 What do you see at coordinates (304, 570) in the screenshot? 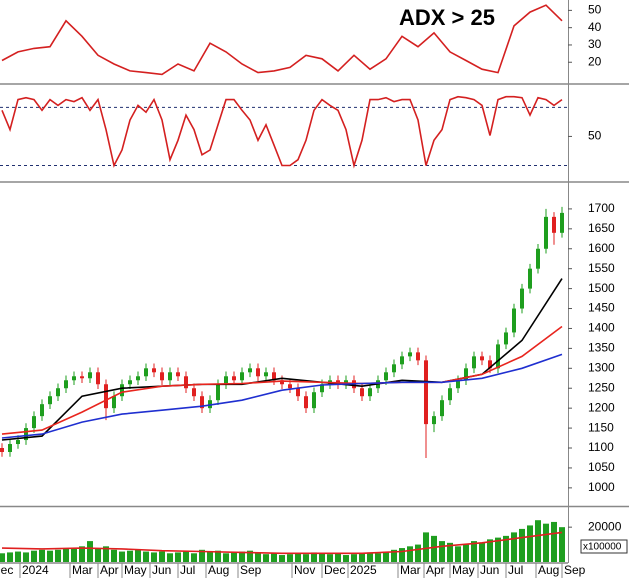
I see `x-tick-label: Nov` at bounding box center [304, 570].